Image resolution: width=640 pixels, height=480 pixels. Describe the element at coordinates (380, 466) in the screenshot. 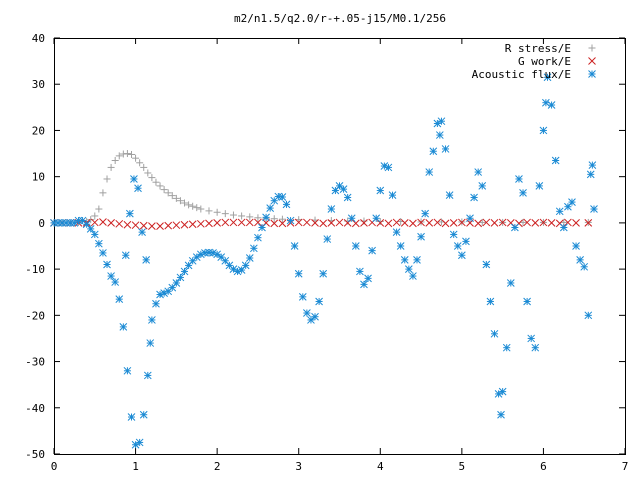

I see `x-tick-label: 4` at that location.